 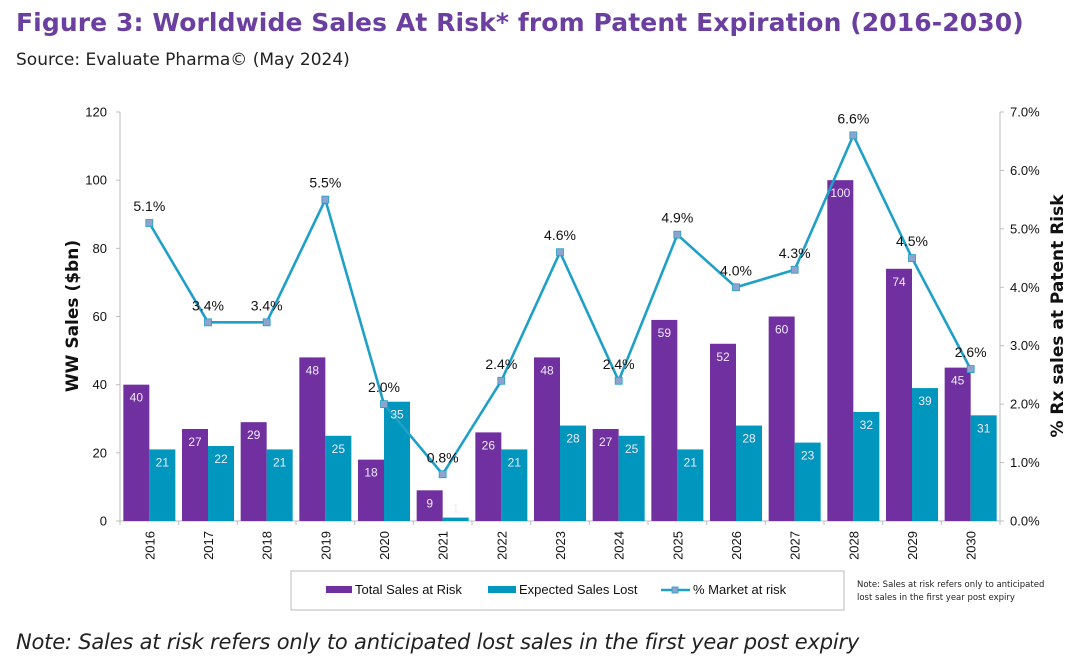 I want to click on market-risk-label: 5.1%, so click(x=149, y=206).